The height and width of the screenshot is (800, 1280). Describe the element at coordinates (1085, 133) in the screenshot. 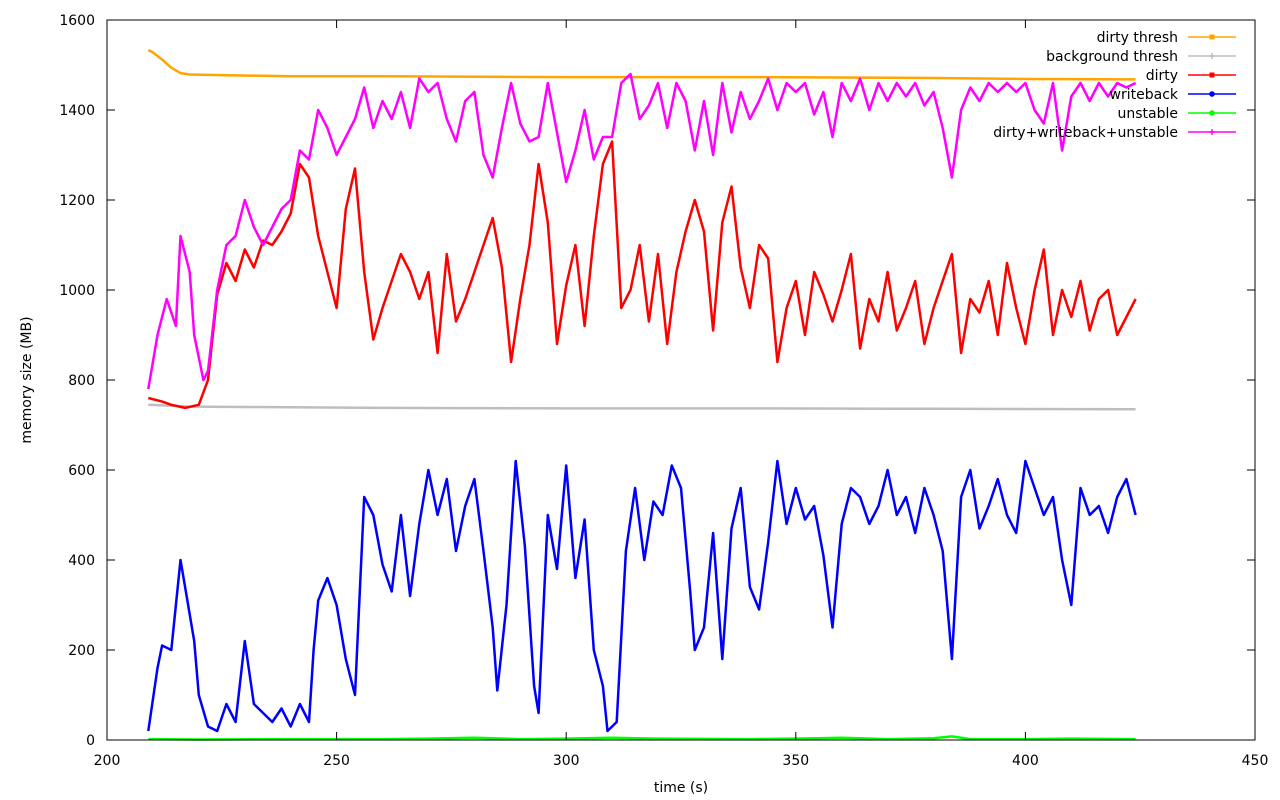

I see `legend-label: dirty+writeback+unstable` at that location.